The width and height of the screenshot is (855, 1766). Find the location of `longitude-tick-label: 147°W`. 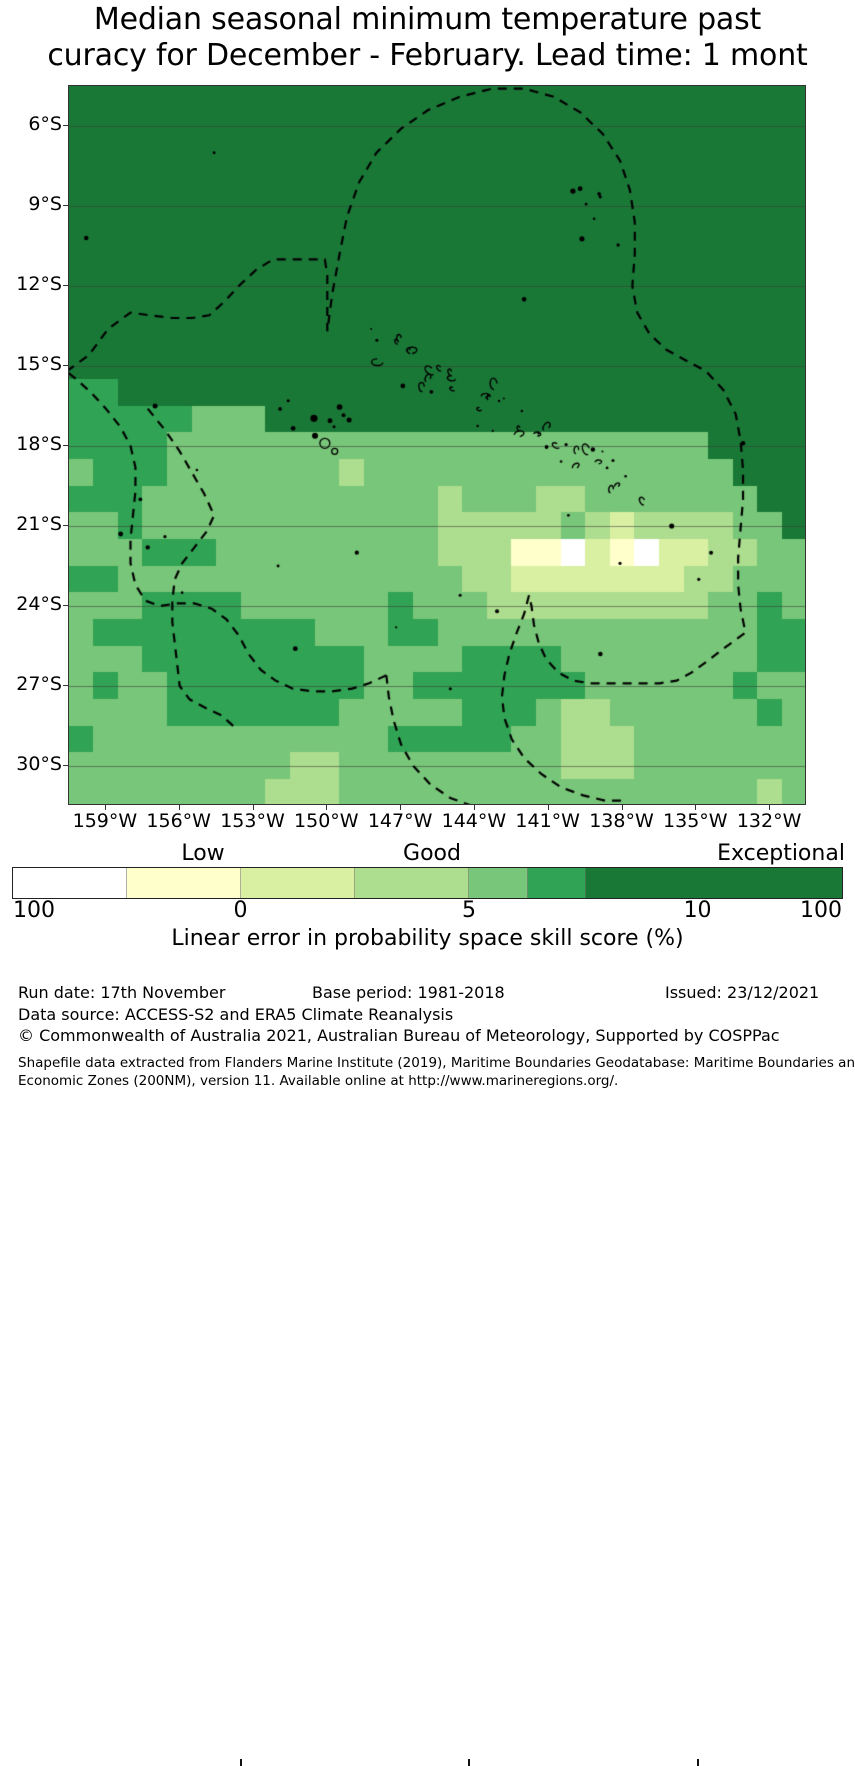

longitude-tick-label: 147°W is located at coordinates (400, 821).